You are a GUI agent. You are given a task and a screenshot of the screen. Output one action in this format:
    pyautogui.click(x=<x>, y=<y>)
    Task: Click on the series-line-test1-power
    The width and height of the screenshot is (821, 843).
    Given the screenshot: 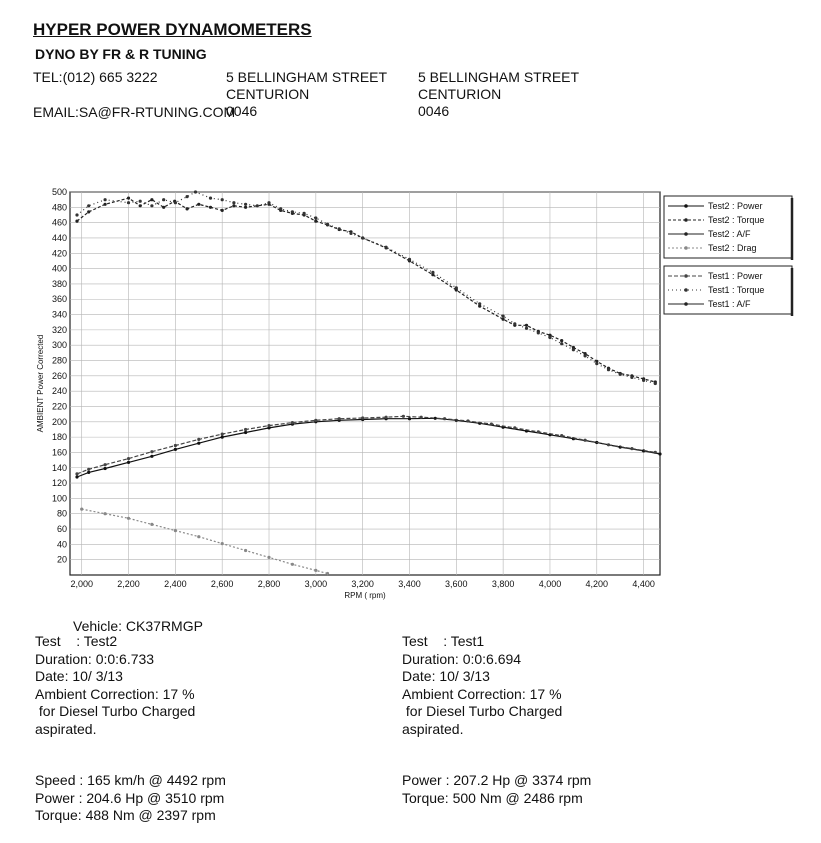 What is the action you would take?
    pyautogui.click(x=366, y=445)
    